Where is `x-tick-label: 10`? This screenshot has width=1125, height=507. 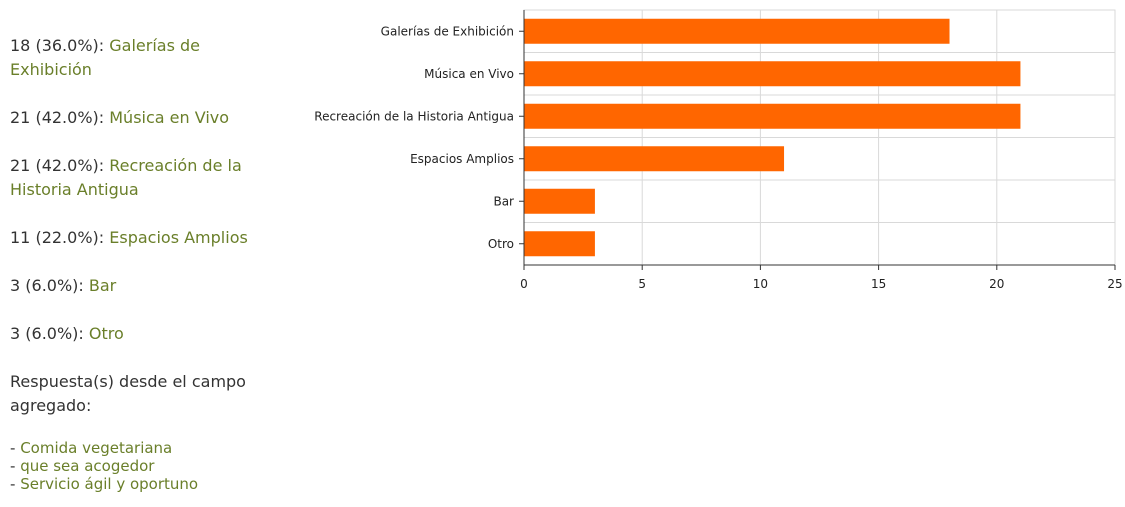
x-tick-label: 10 is located at coordinates (760, 284).